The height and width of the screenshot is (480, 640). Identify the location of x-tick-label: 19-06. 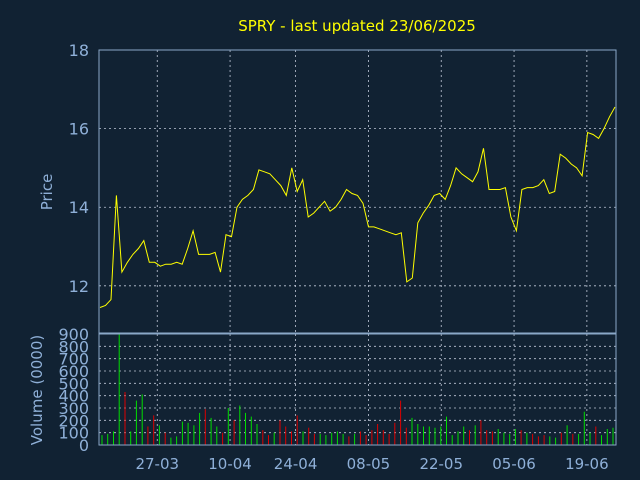
(587, 464).